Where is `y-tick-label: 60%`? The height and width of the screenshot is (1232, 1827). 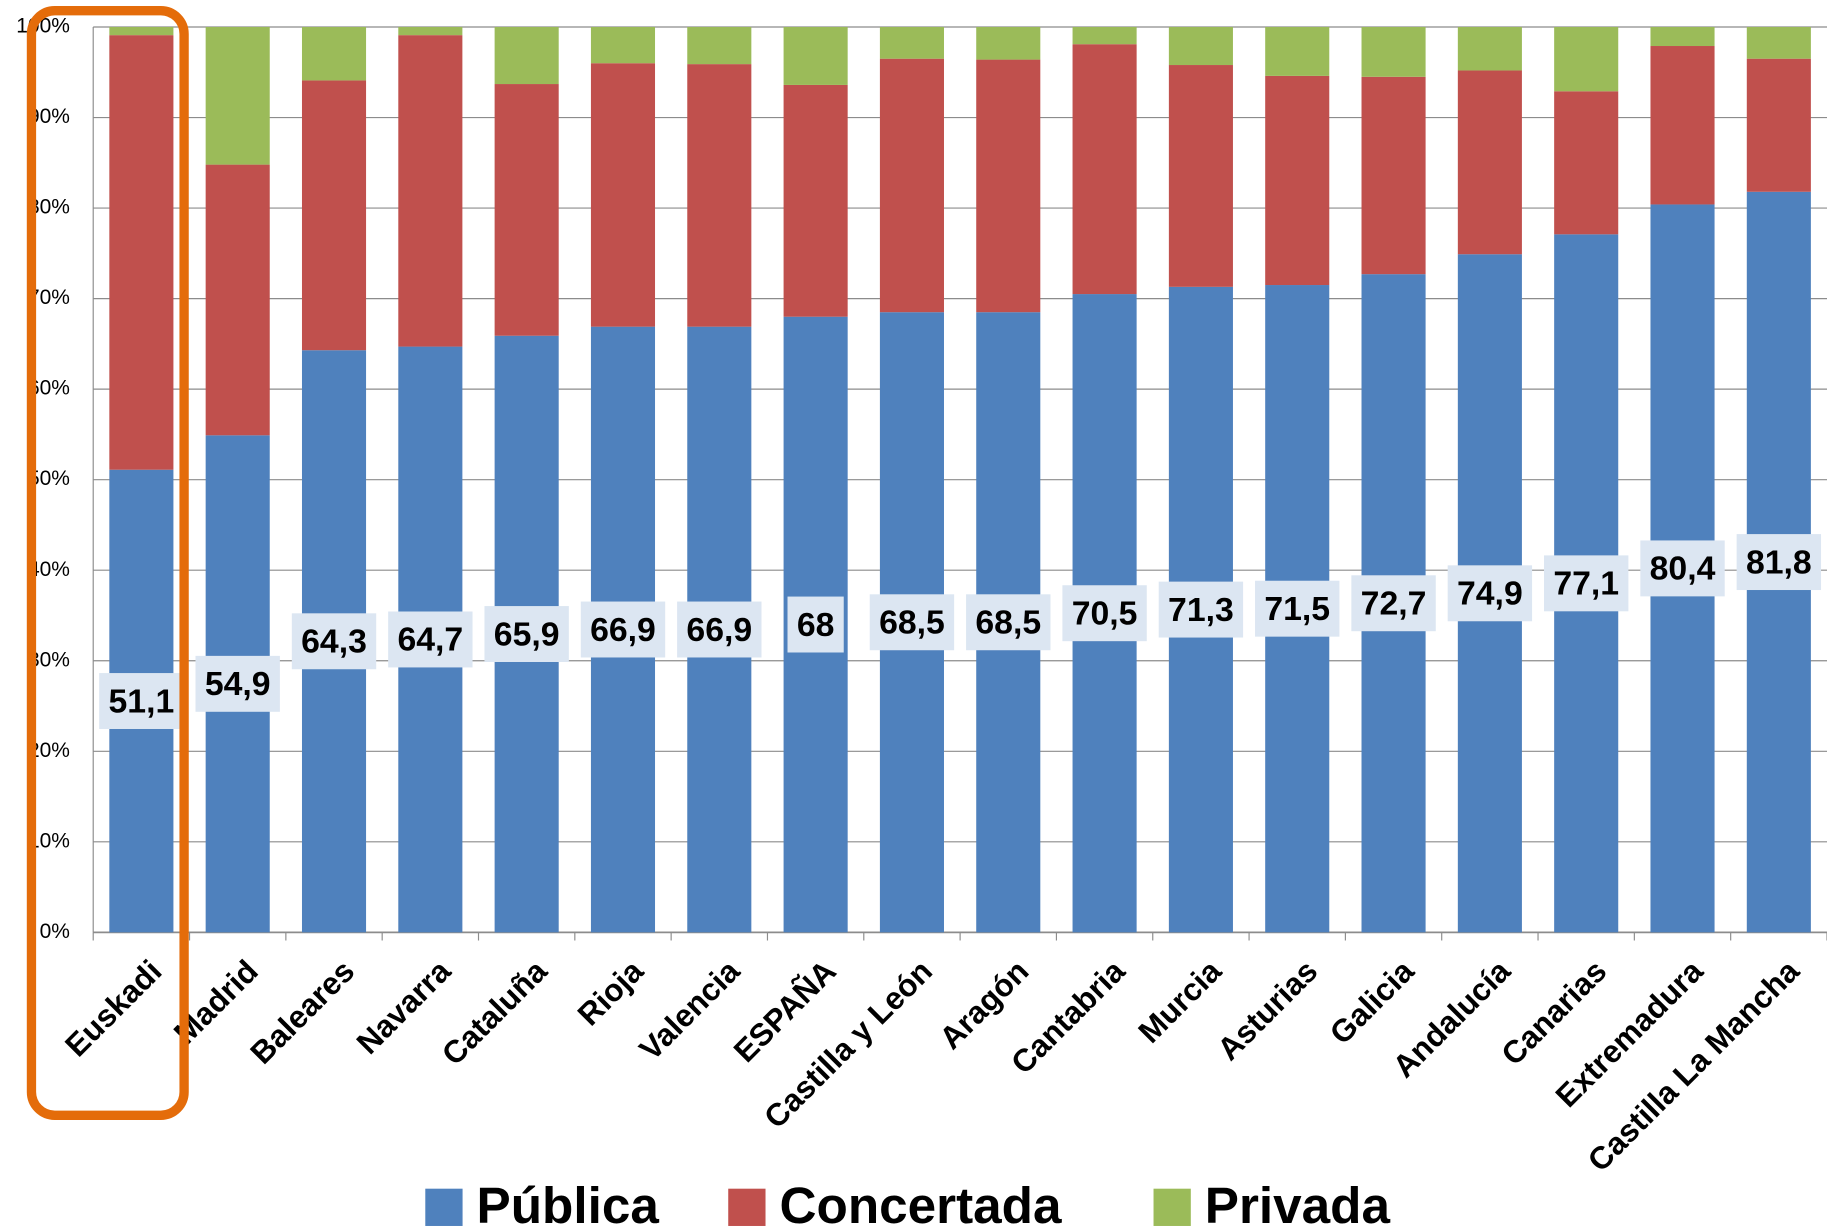 y-tick-label: 60% is located at coordinates (49, 388).